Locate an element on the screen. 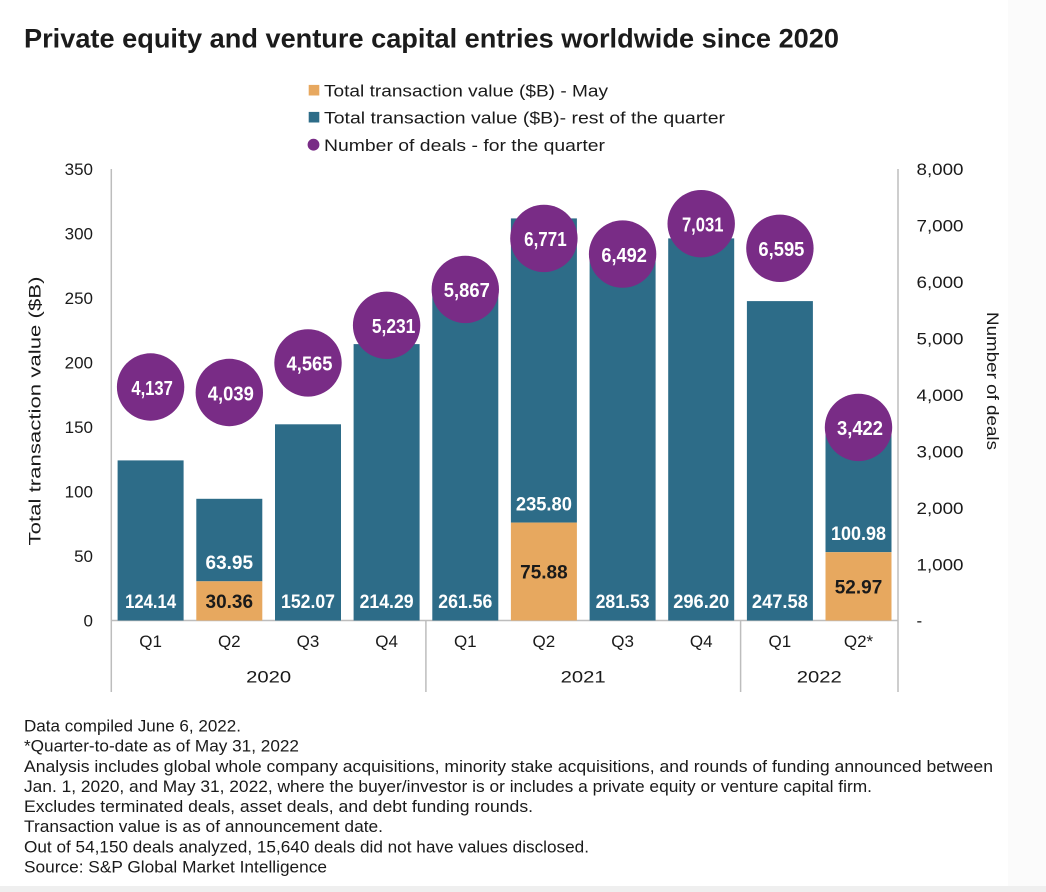  svg-text: 350 is located at coordinates (79, 169).